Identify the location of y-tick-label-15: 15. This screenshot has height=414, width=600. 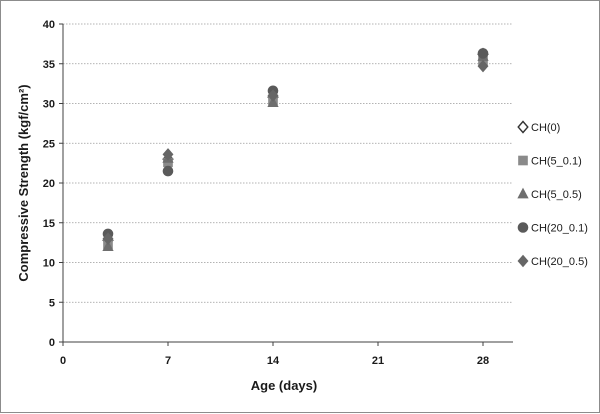
(49, 224).